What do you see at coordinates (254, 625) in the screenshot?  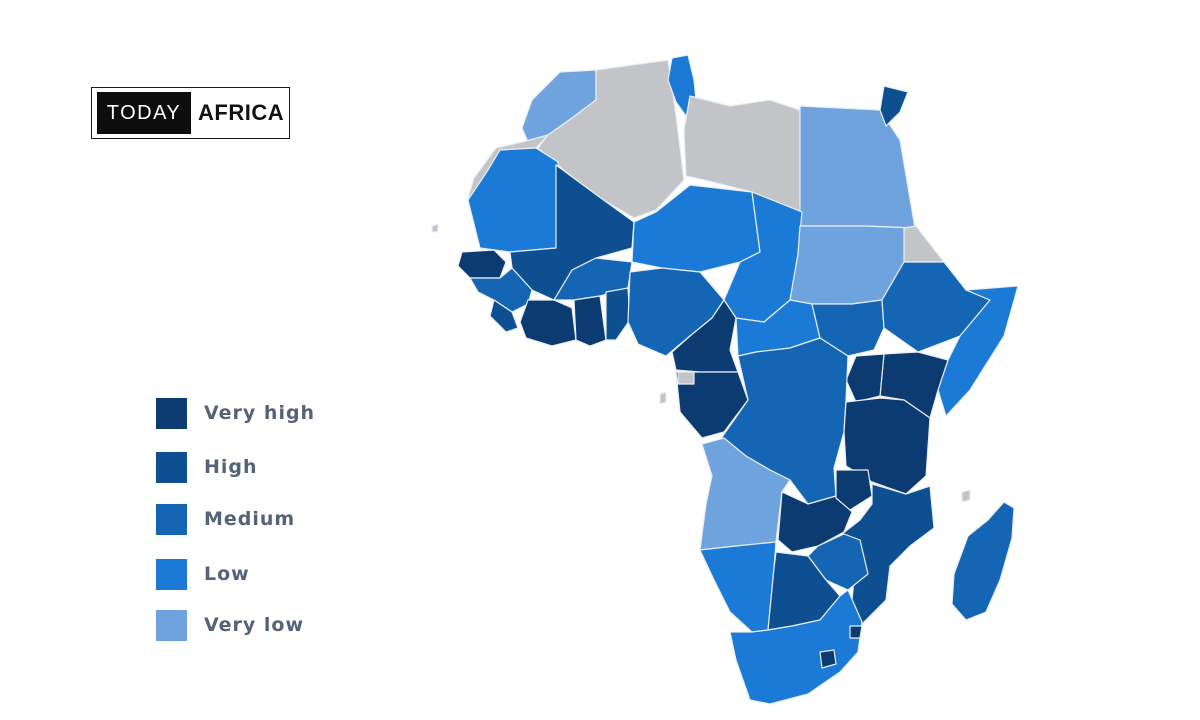 I see `legend-label-very-low: Very low` at bounding box center [254, 625].